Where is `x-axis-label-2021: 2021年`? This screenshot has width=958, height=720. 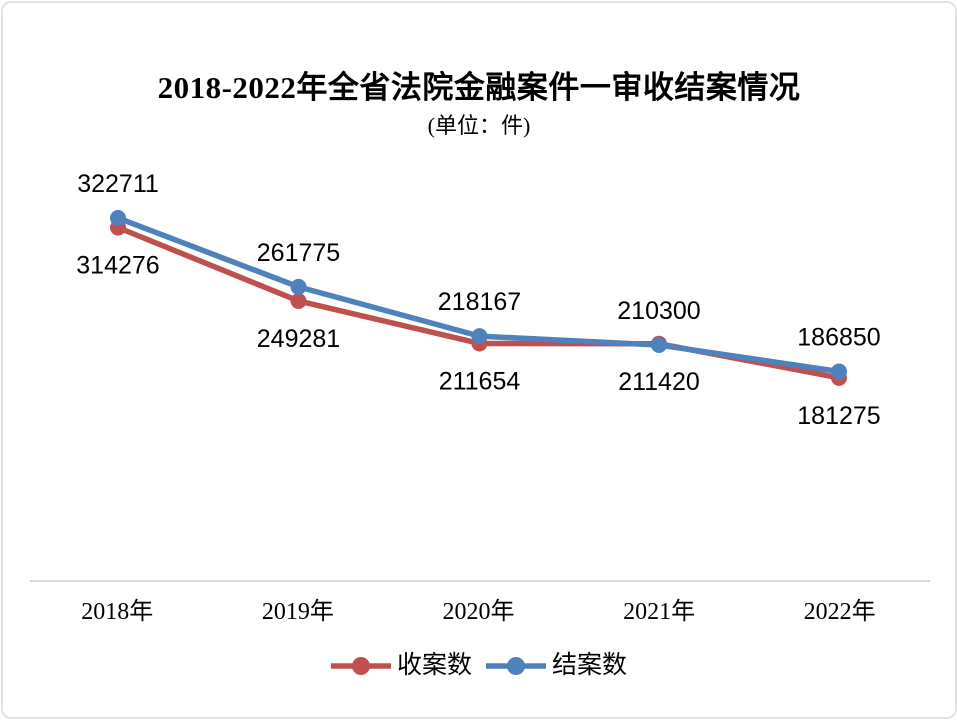 x-axis-label-2021: 2021年 is located at coordinates (659, 612).